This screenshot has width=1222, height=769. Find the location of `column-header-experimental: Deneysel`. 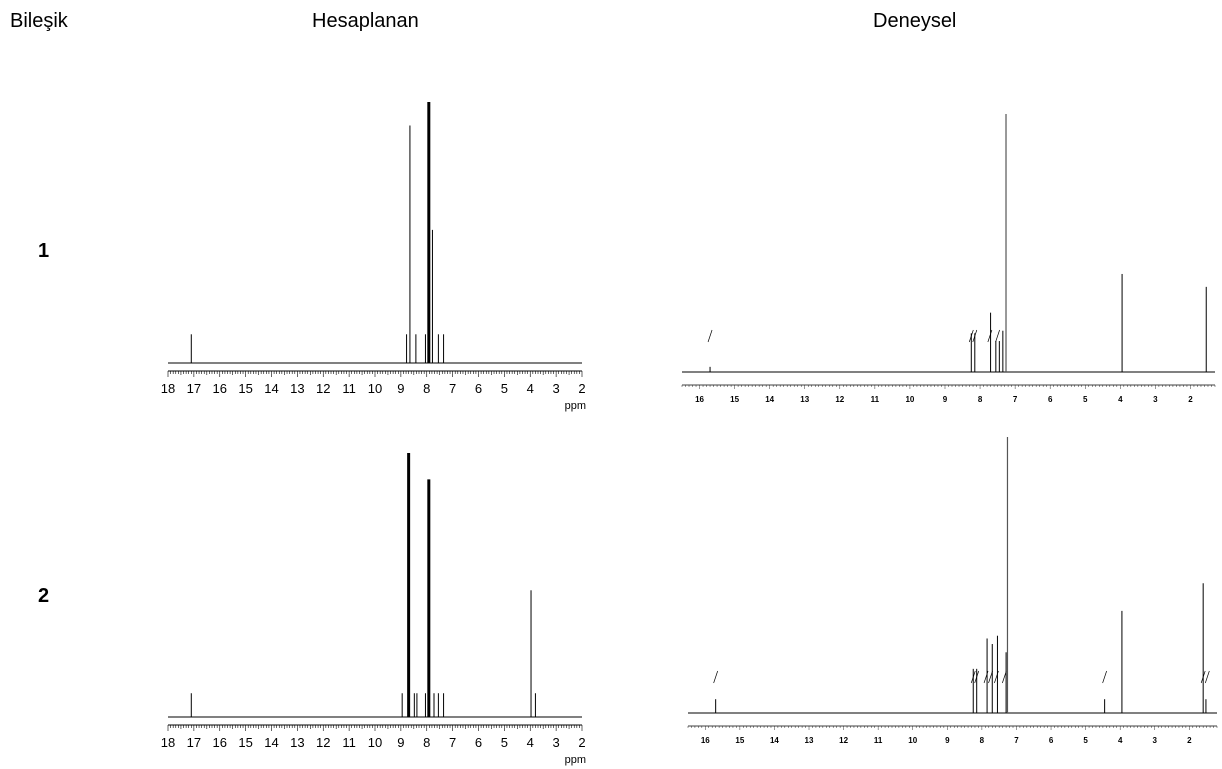

column-header-experimental: Deneysel is located at coordinates (915, 21).